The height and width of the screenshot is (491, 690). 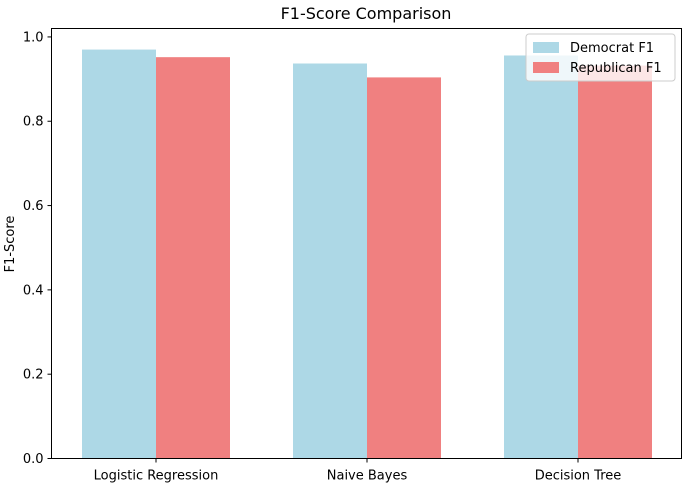 What do you see at coordinates (616, 68) in the screenshot?
I see `legend-label: Republican F1` at bounding box center [616, 68].